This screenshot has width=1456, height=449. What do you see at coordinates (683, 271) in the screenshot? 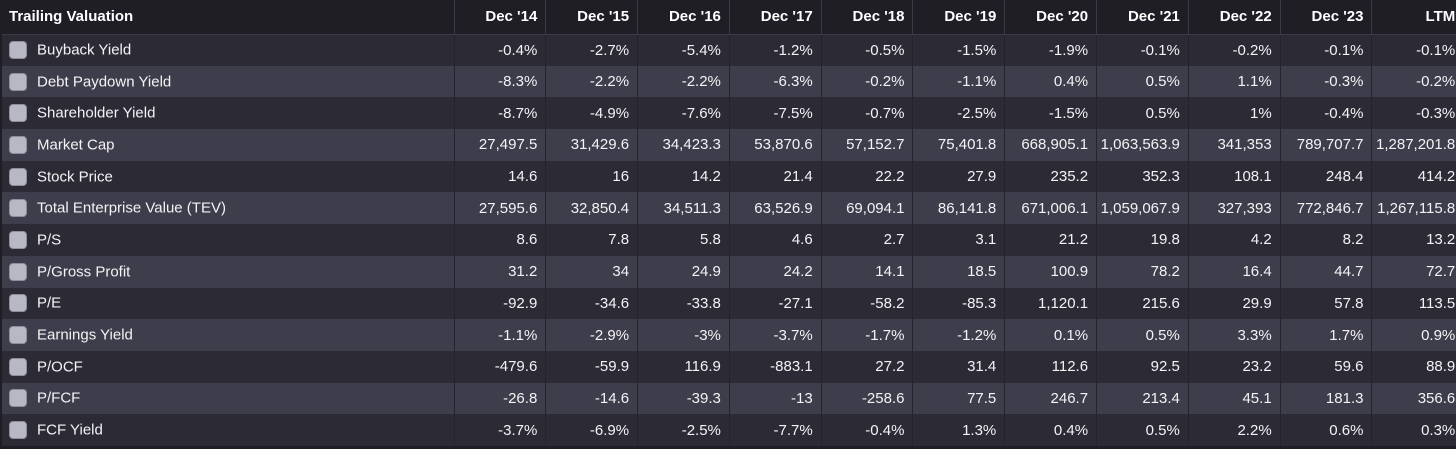
I see `value-cell: 24.9` at bounding box center [683, 271].